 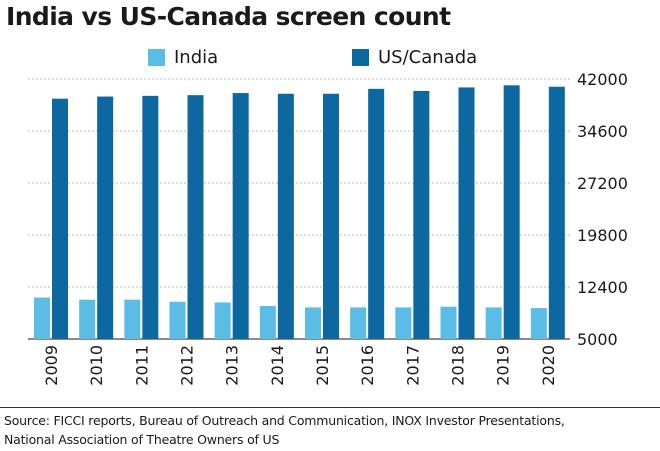 What do you see at coordinates (60, 218) in the screenshot?
I see `bar-us-canada-2009` at bounding box center [60, 218].